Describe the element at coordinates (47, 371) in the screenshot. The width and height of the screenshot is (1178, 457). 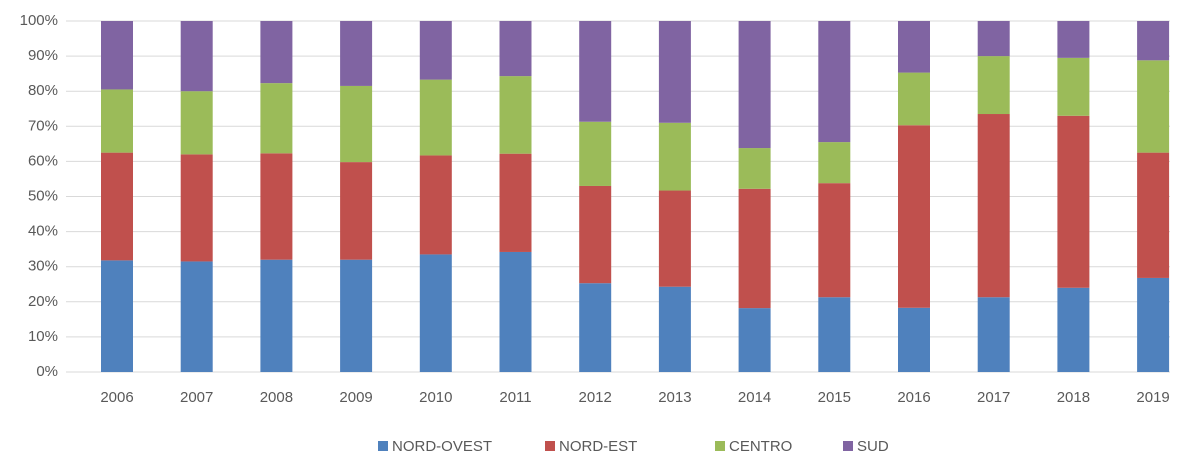
I see `y-tick-label: 0%` at that location.